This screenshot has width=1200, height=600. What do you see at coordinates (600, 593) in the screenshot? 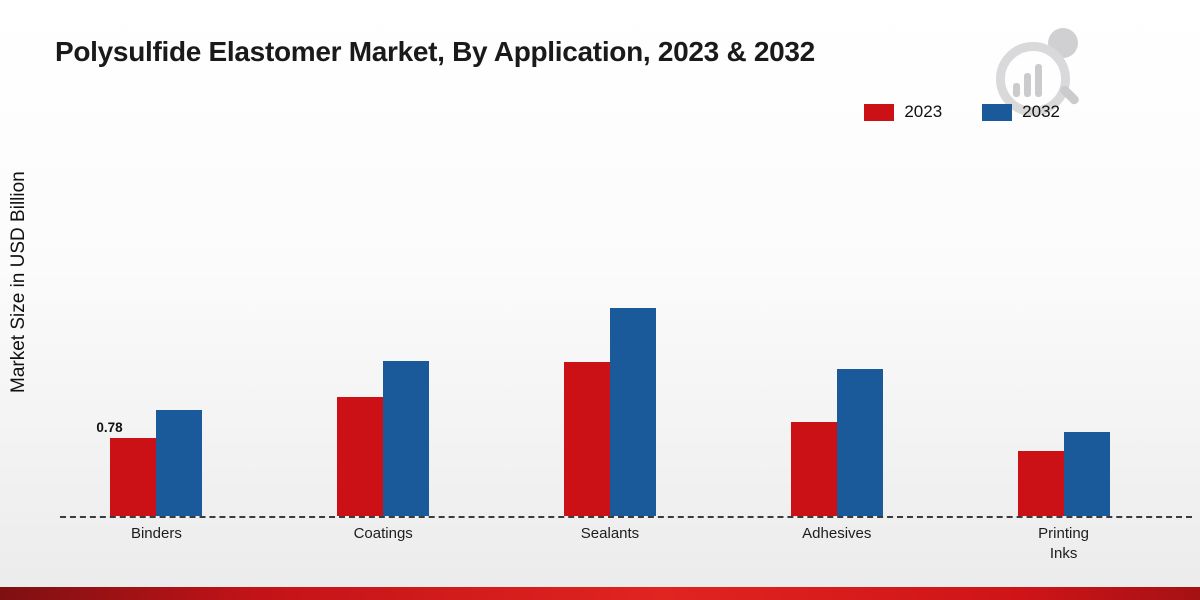
I see `footer-accent-bar` at bounding box center [600, 593].